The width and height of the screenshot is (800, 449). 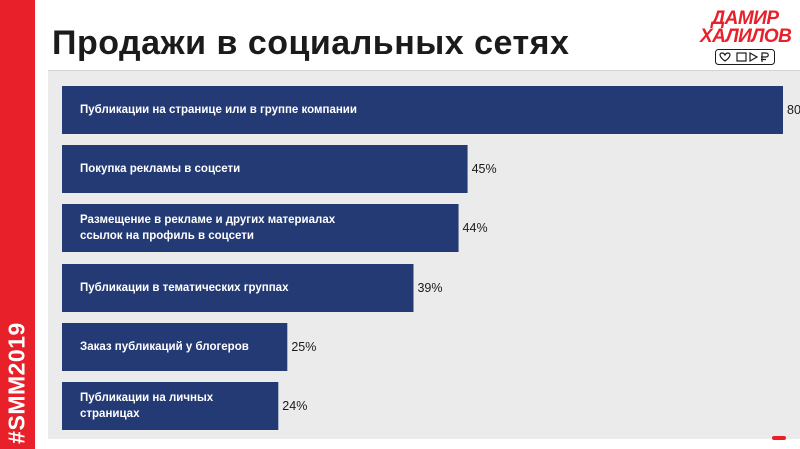 What do you see at coordinates (160, 169) in the screenshot?
I see `bar-label-2: Покупка рекламы в соцсети` at bounding box center [160, 169].